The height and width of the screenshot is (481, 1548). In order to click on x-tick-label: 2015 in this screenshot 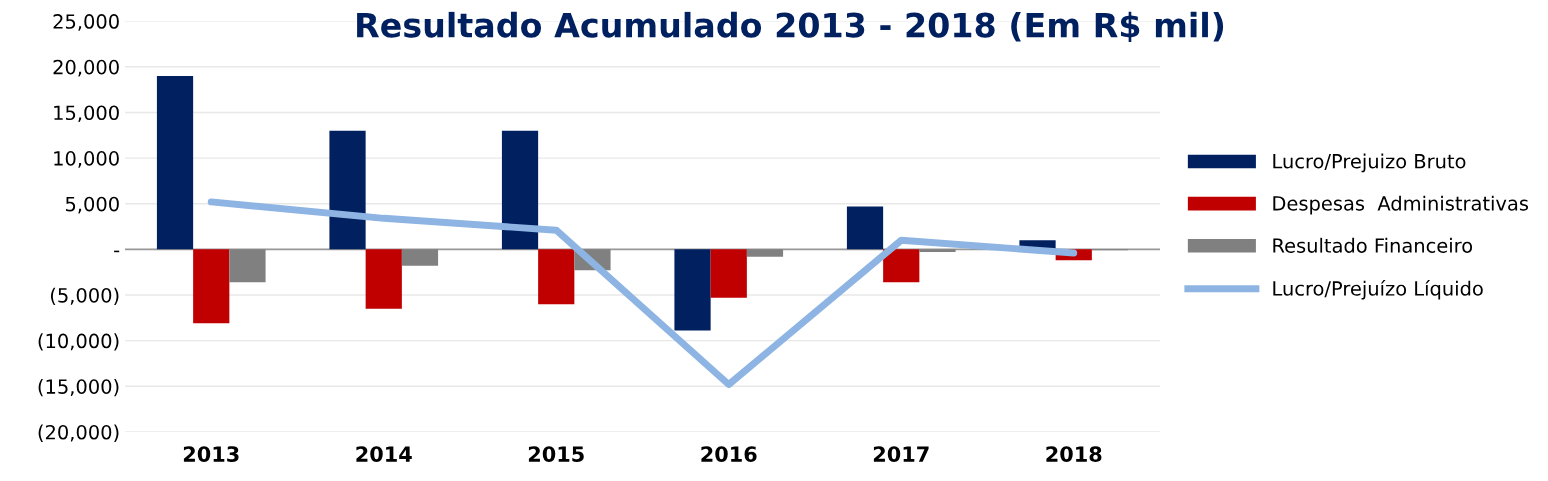, I will do `click(556, 454)`.